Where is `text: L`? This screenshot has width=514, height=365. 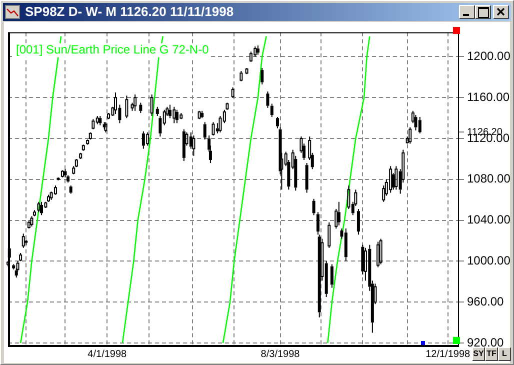
text: L is located at coordinates (504, 354).